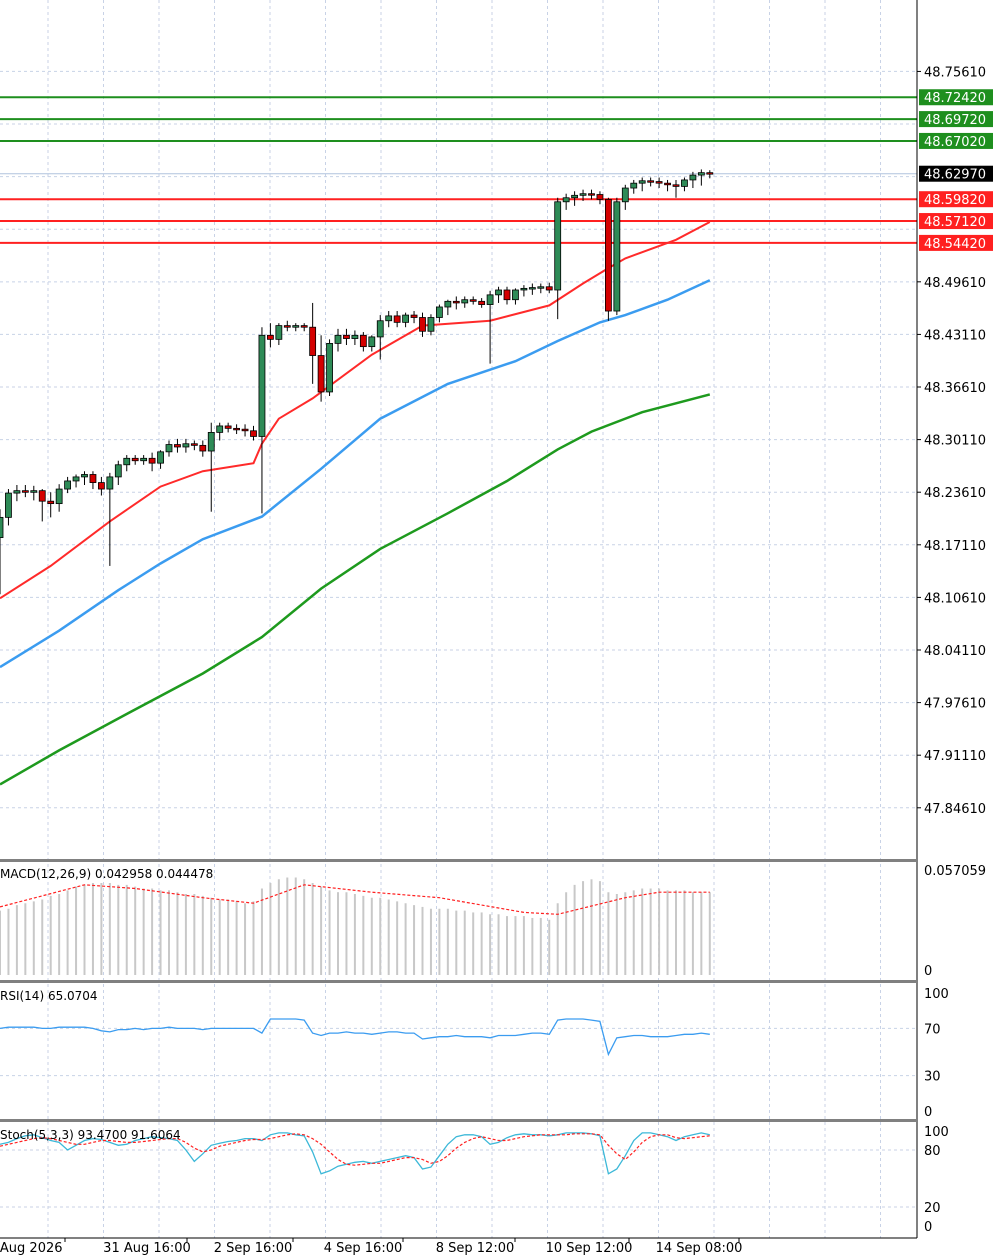 The width and height of the screenshot is (1000, 1256). Describe the element at coordinates (955, 871) in the screenshot. I see `macd-tick-label: 0.057059` at that location.